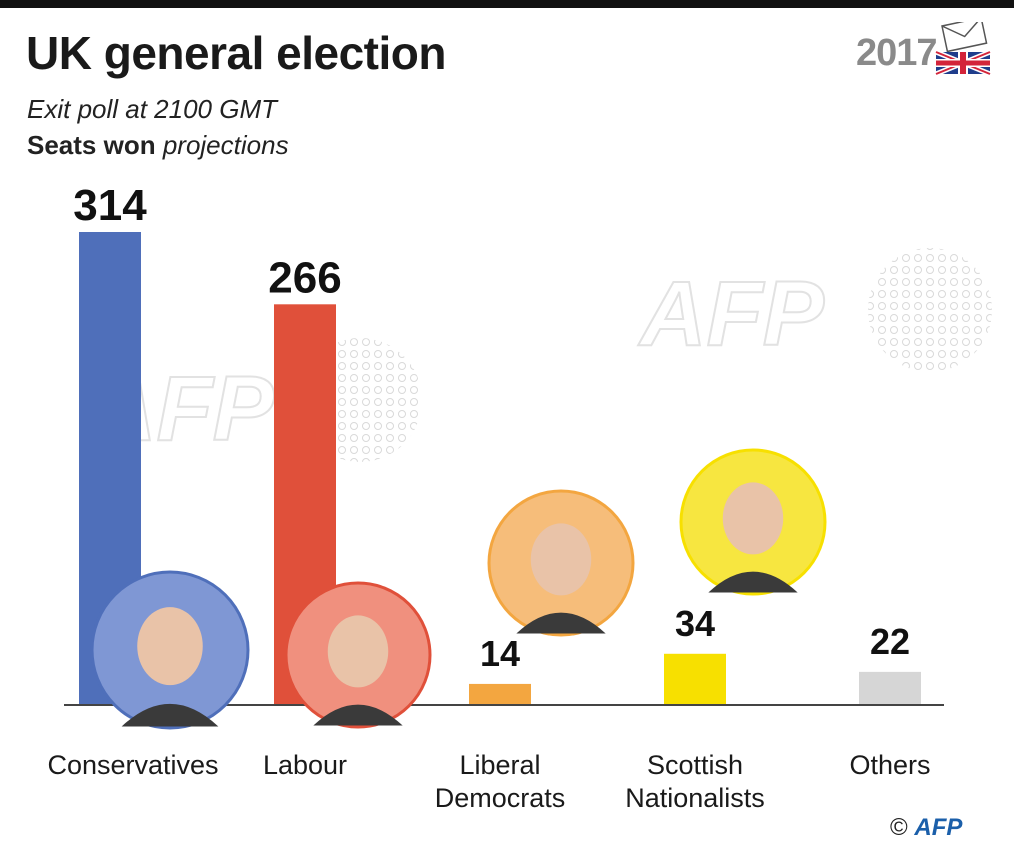  What do you see at coordinates (500, 653) in the screenshot?
I see `value-label-liberal-democrats: 14` at bounding box center [500, 653].